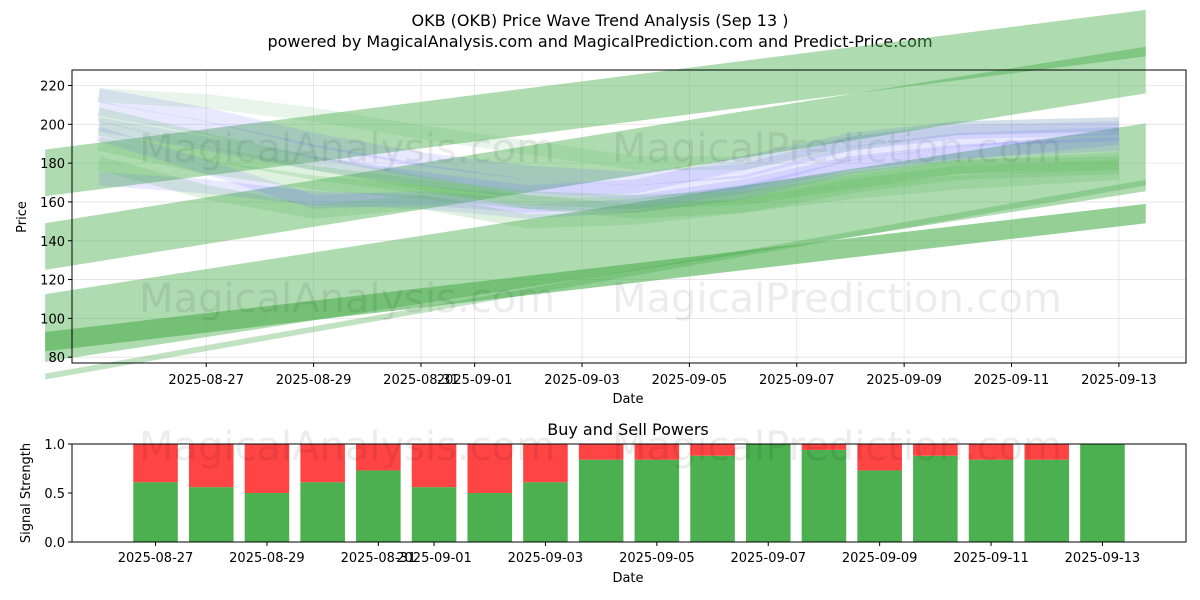 Image resolution: width=1200 pixels, height=600 pixels. Describe the element at coordinates (26, 493) in the screenshot. I see `signal-y-axis-label: Signal Strength` at that location.